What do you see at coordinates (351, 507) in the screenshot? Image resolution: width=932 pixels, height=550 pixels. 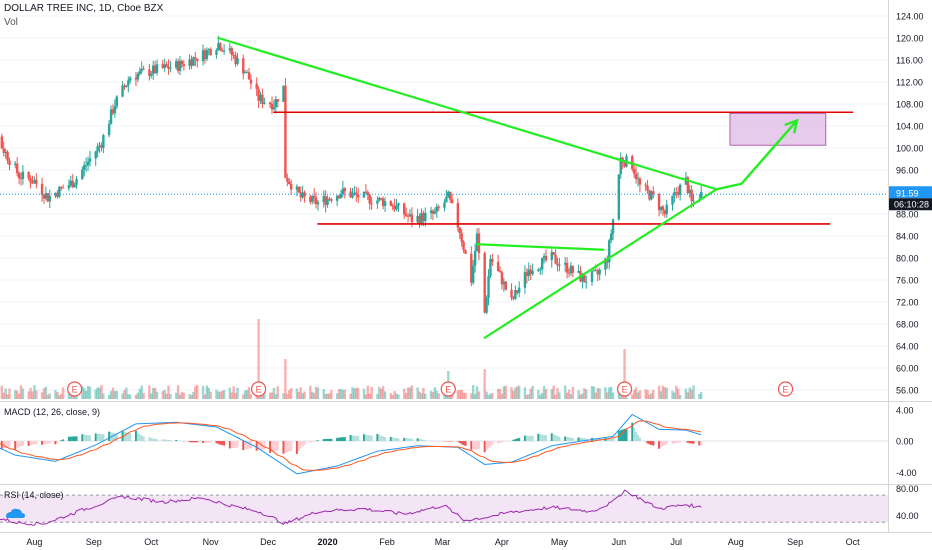 I see `rsi-line` at bounding box center [351, 507].